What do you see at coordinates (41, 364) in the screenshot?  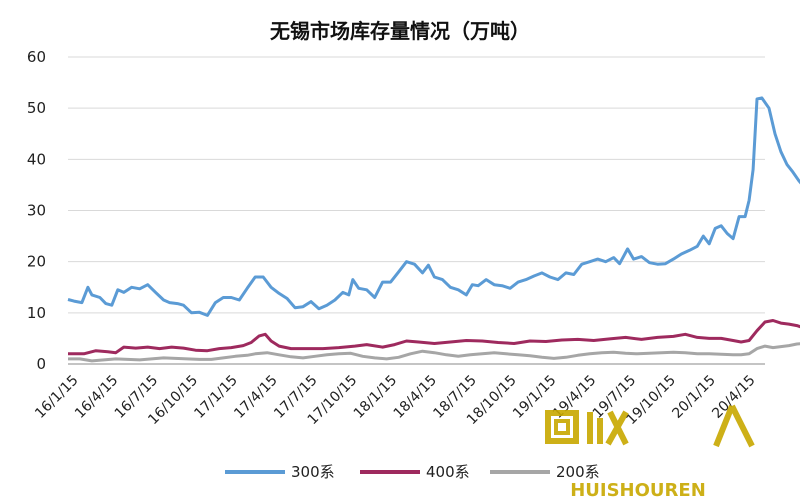 I see `y-tick-label: 0` at bounding box center [41, 364].